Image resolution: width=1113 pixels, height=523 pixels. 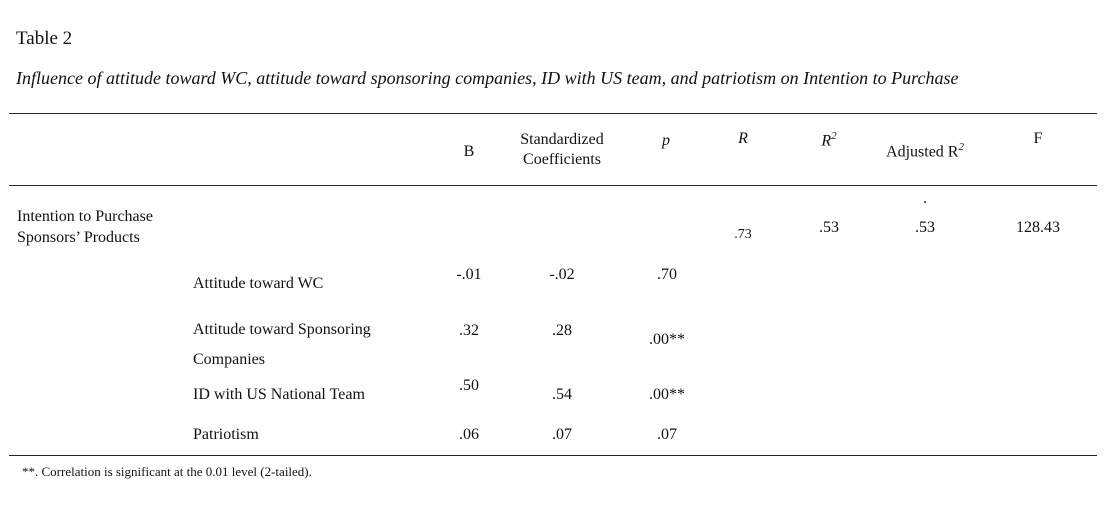 I want to click on row-std: .54, so click(x=562, y=394).